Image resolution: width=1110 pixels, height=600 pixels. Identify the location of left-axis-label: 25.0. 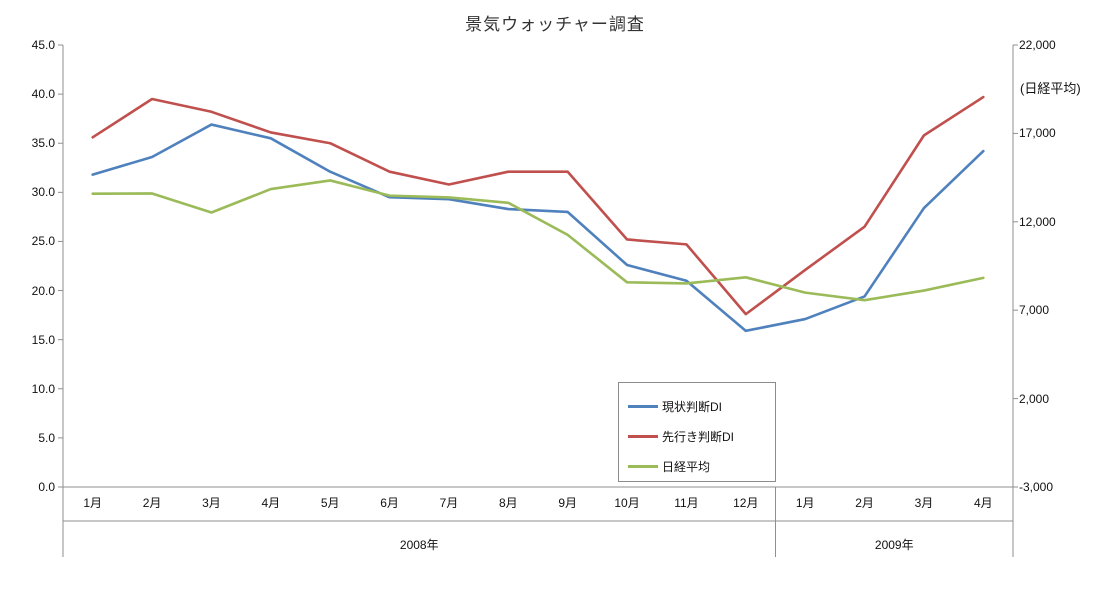
(43, 241).